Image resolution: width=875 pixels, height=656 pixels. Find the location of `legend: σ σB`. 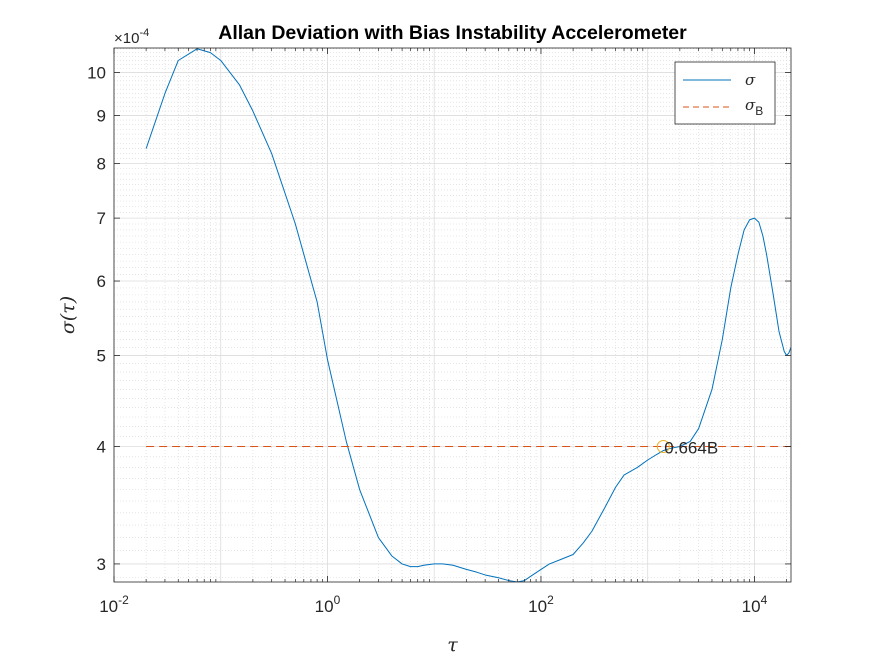

legend: σ σB is located at coordinates (725, 93).